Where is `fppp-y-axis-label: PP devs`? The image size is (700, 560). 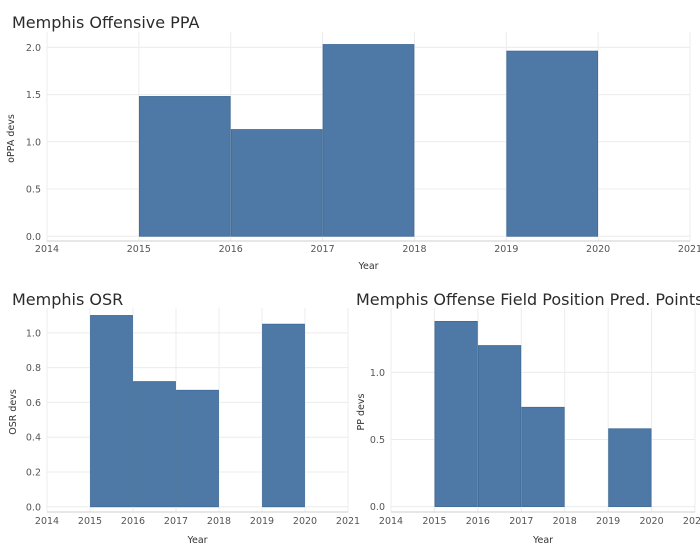
fppp-y-axis-label: PP devs is located at coordinates (361, 411).